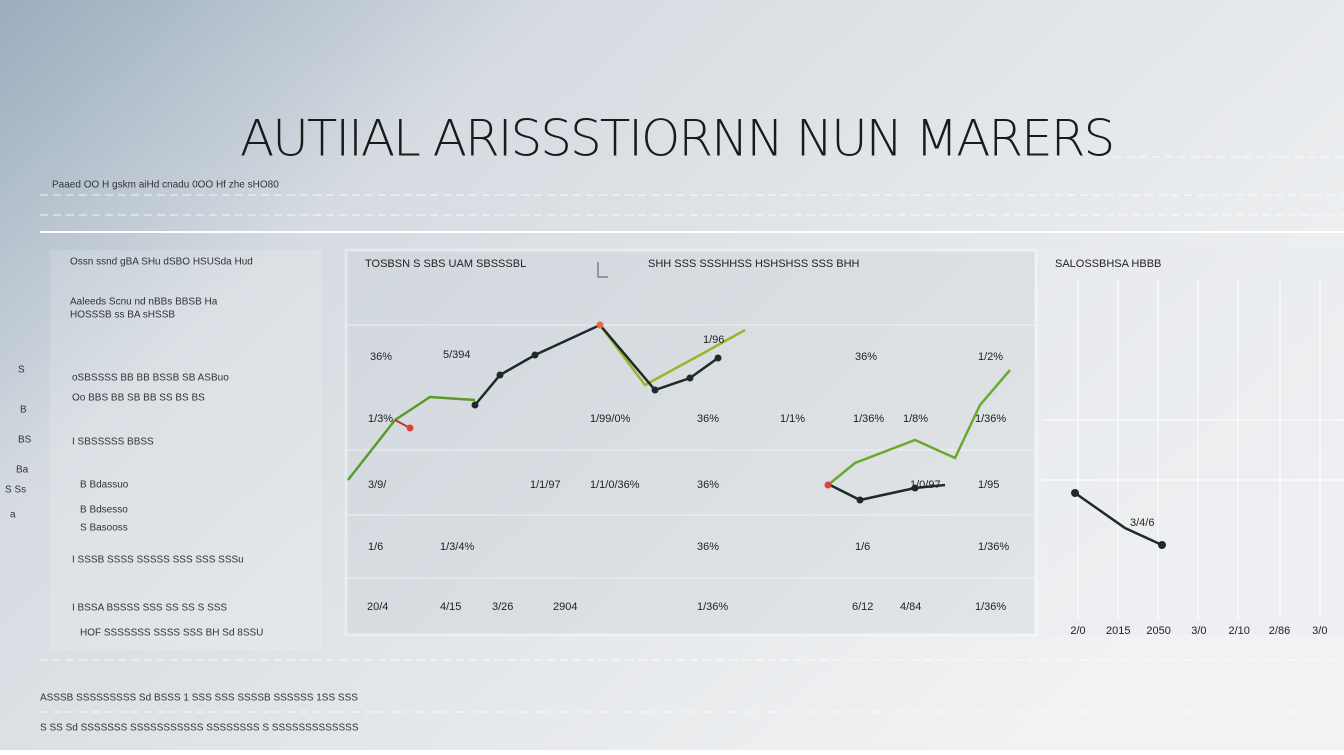 Image resolution: width=1344 pixels, height=755 pixels. What do you see at coordinates (21, 370) in the screenshot?
I see `side-label: S` at bounding box center [21, 370].